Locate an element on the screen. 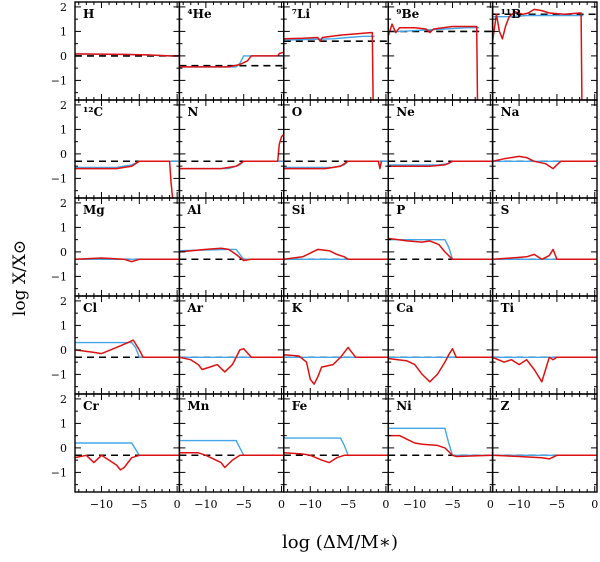 The height and width of the screenshot is (562, 600). panel-label: Mg is located at coordinates (94, 210).